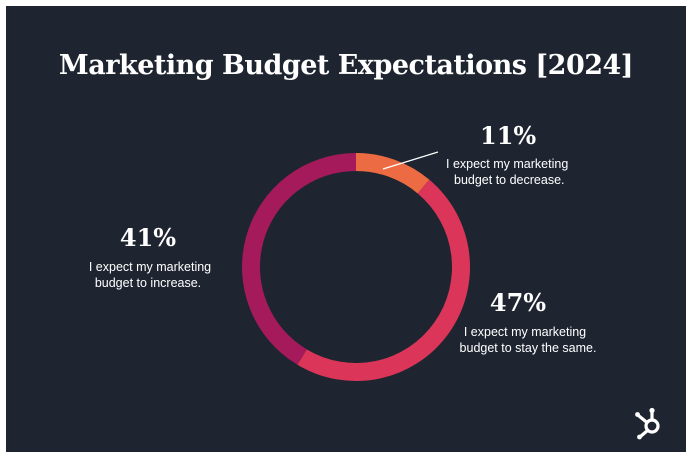 Image resolution: width=692 pixels, height=458 pixels. What do you see at coordinates (647, 423) in the screenshot?
I see `hubspot-sprocket-icon` at bounding box center [647, 423].